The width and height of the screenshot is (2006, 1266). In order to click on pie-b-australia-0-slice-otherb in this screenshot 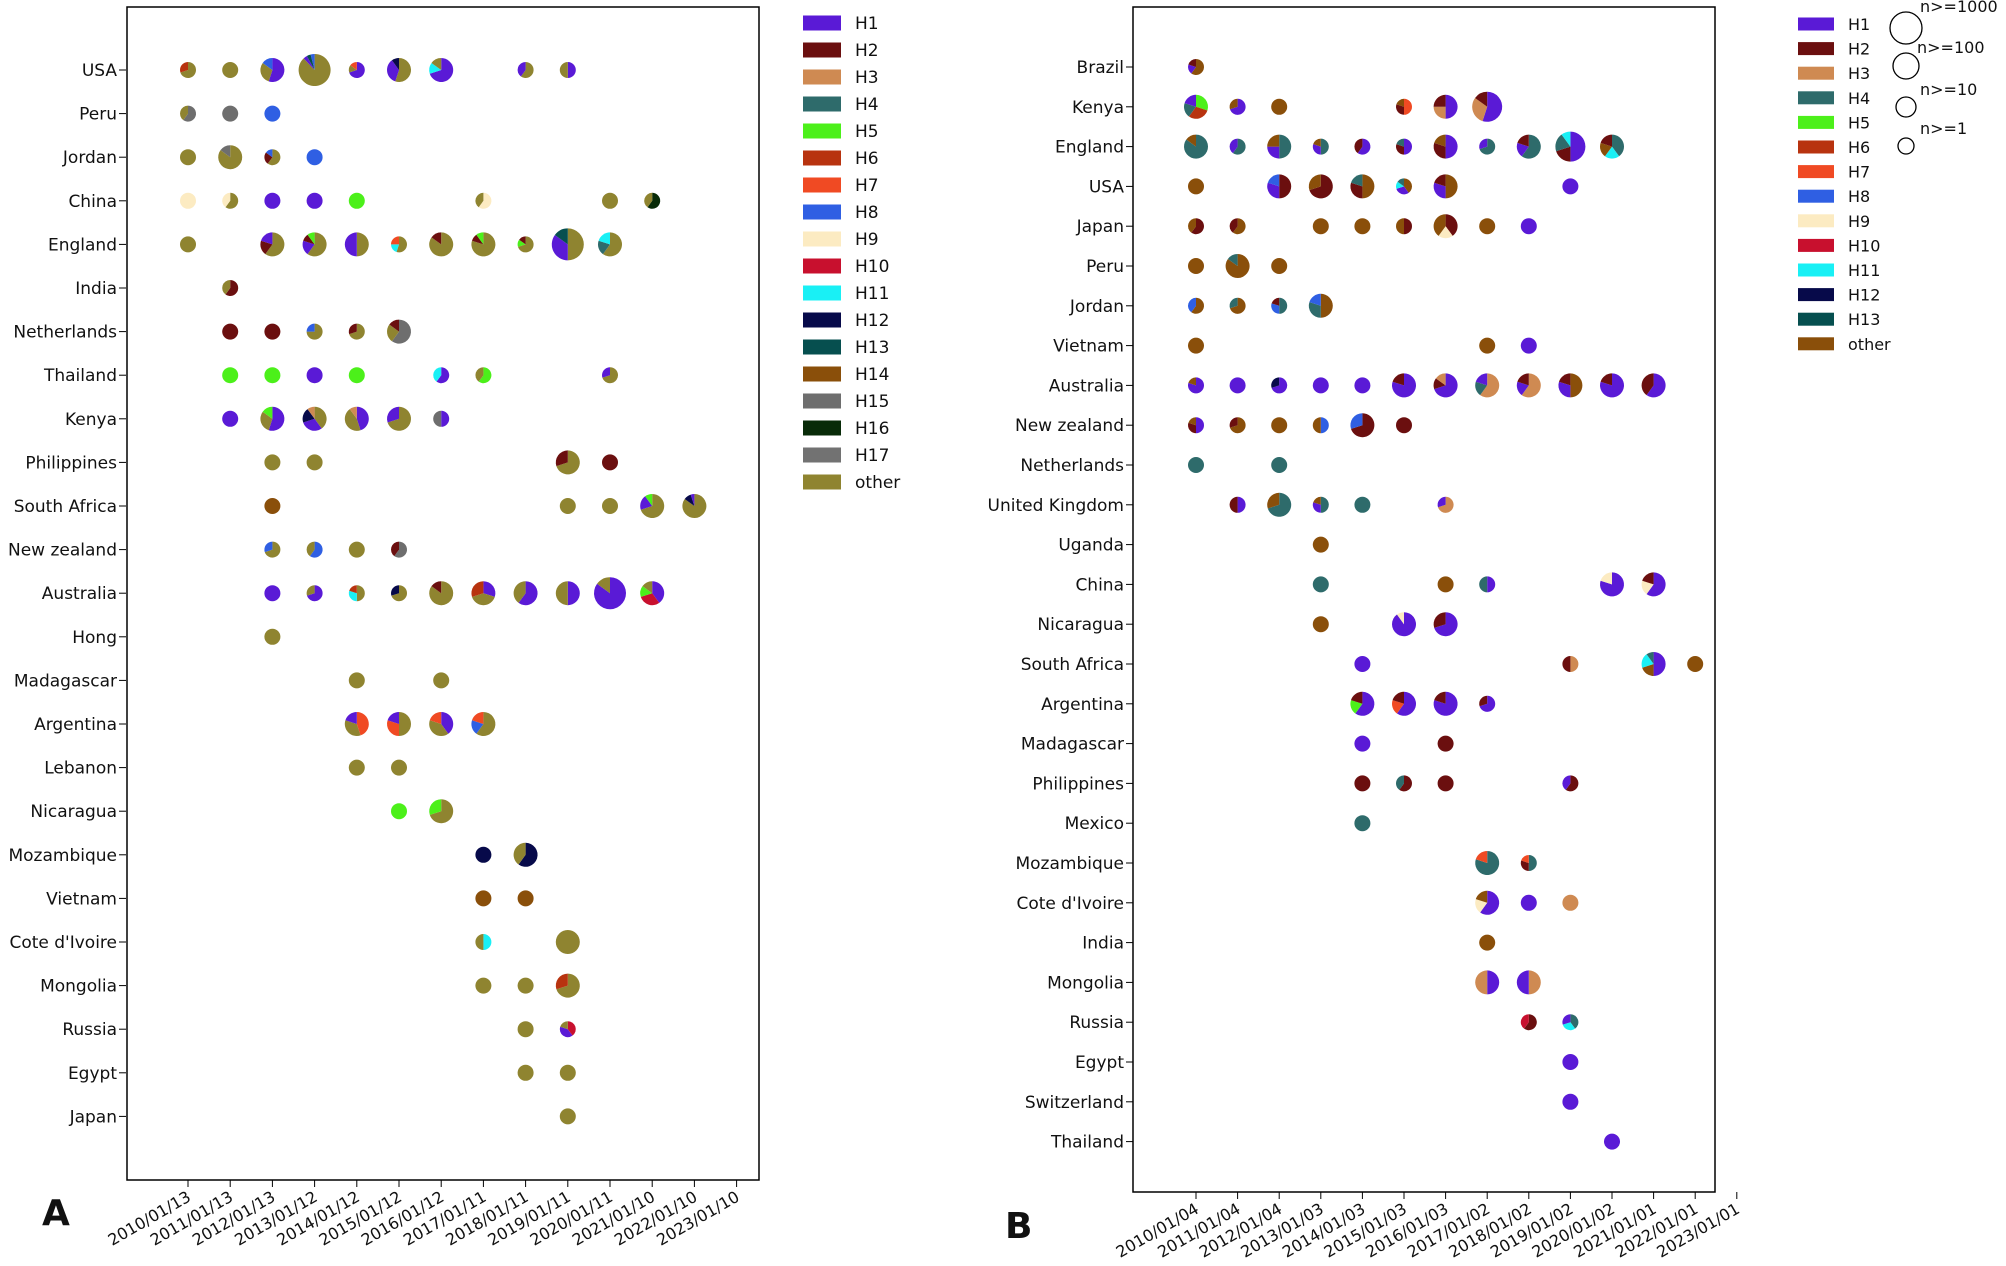, I will do `click(1192, 381)`.